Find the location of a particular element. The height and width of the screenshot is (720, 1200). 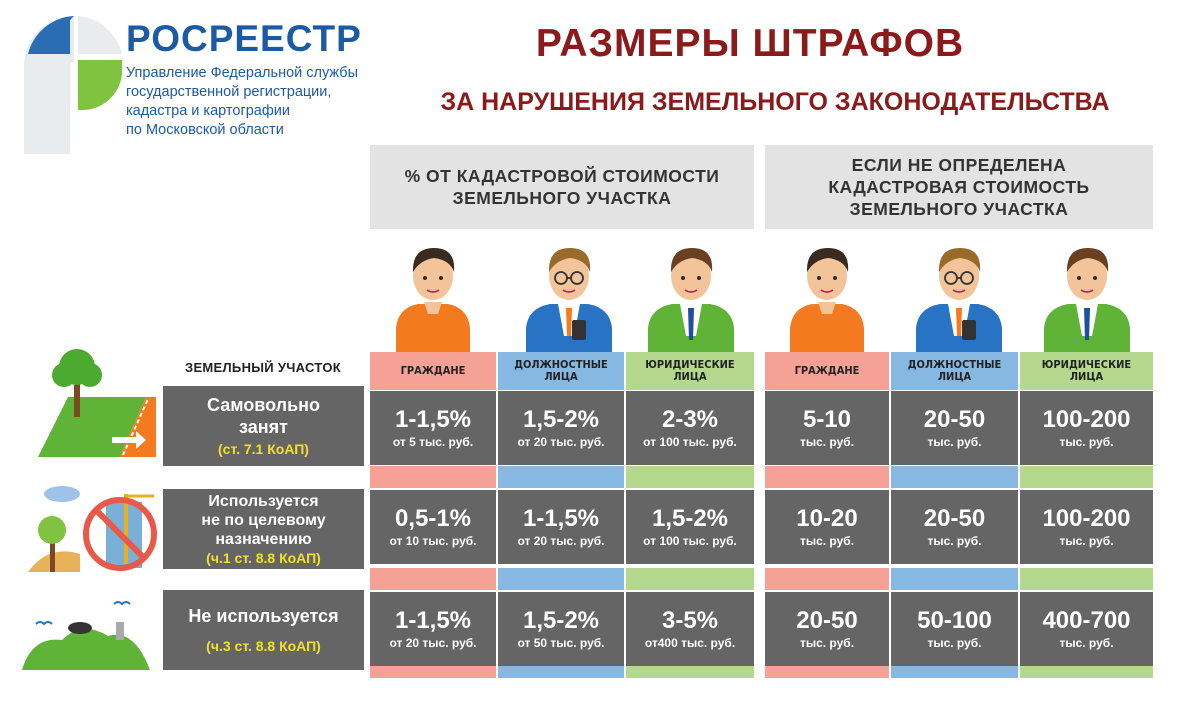

law-reference: (ч.3 ст. 8.8 КоАП) is located at coordinates (263, 646).